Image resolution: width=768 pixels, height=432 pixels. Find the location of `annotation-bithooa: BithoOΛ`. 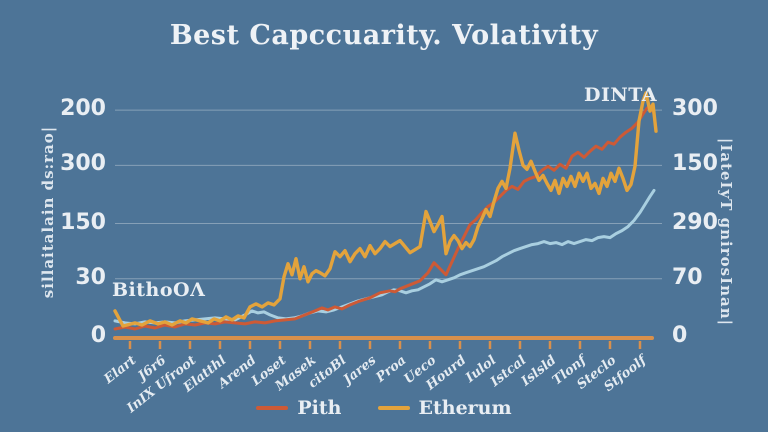

annotation-bithooa: BithoOΛ is located at coordinates (159, 290).